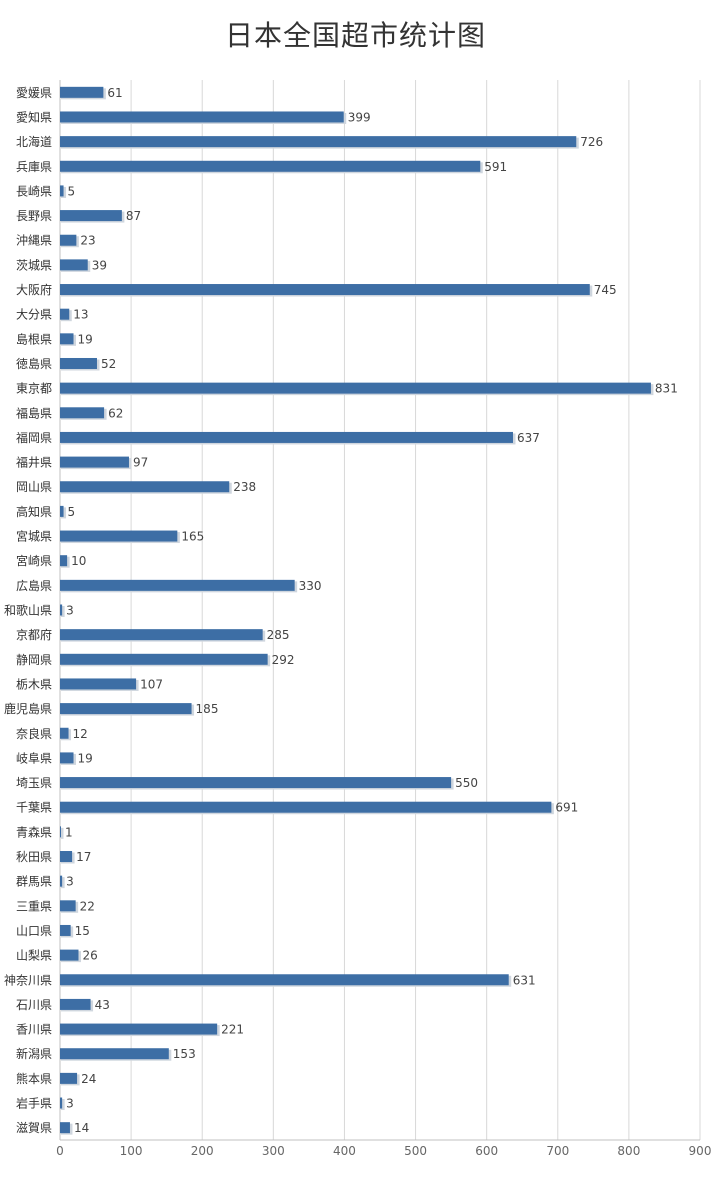 This screenshot has width=711, height=1184. Describe the element at coordinates (34, 1078) in the screenshot. I see `category-label: 熊本県` at that location.